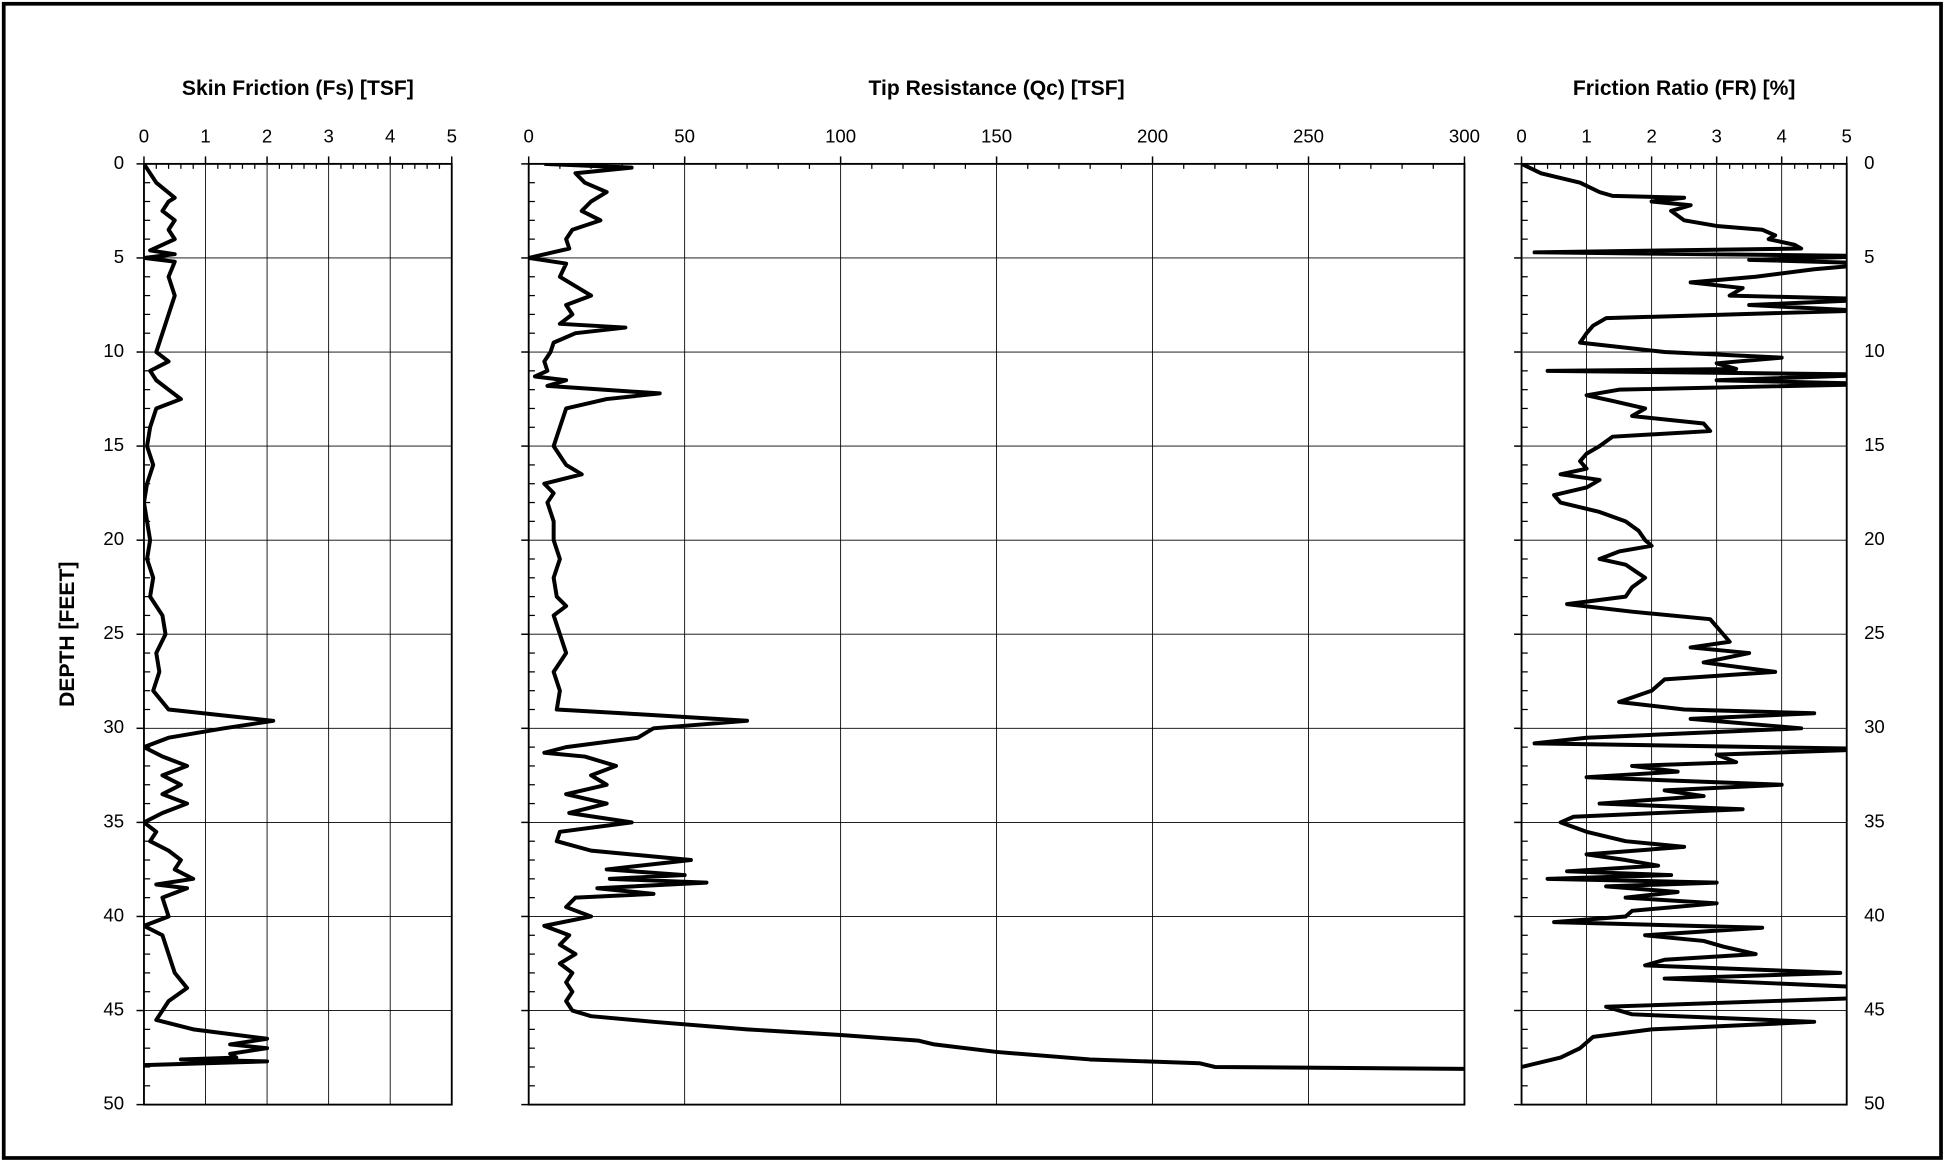  I want to click on x-tick-label: 200, so click(1152, 136).